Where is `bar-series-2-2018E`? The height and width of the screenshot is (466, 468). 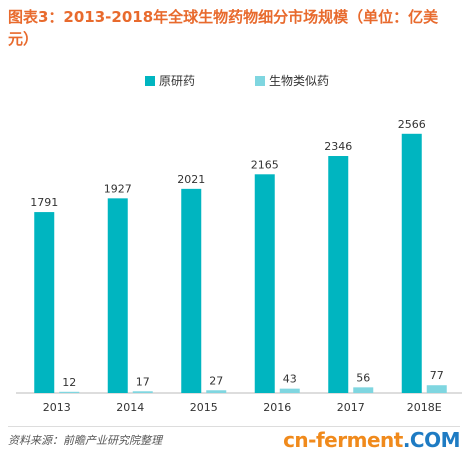 bar-series-2-2018E is located at coordinates (436, 389).